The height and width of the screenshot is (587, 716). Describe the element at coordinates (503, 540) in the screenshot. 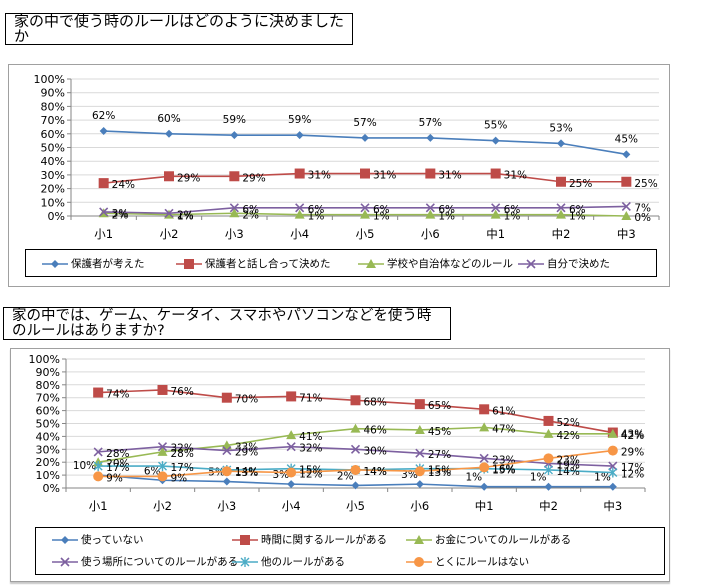

I see `legend-label: お金についてのルールがある` at that location.